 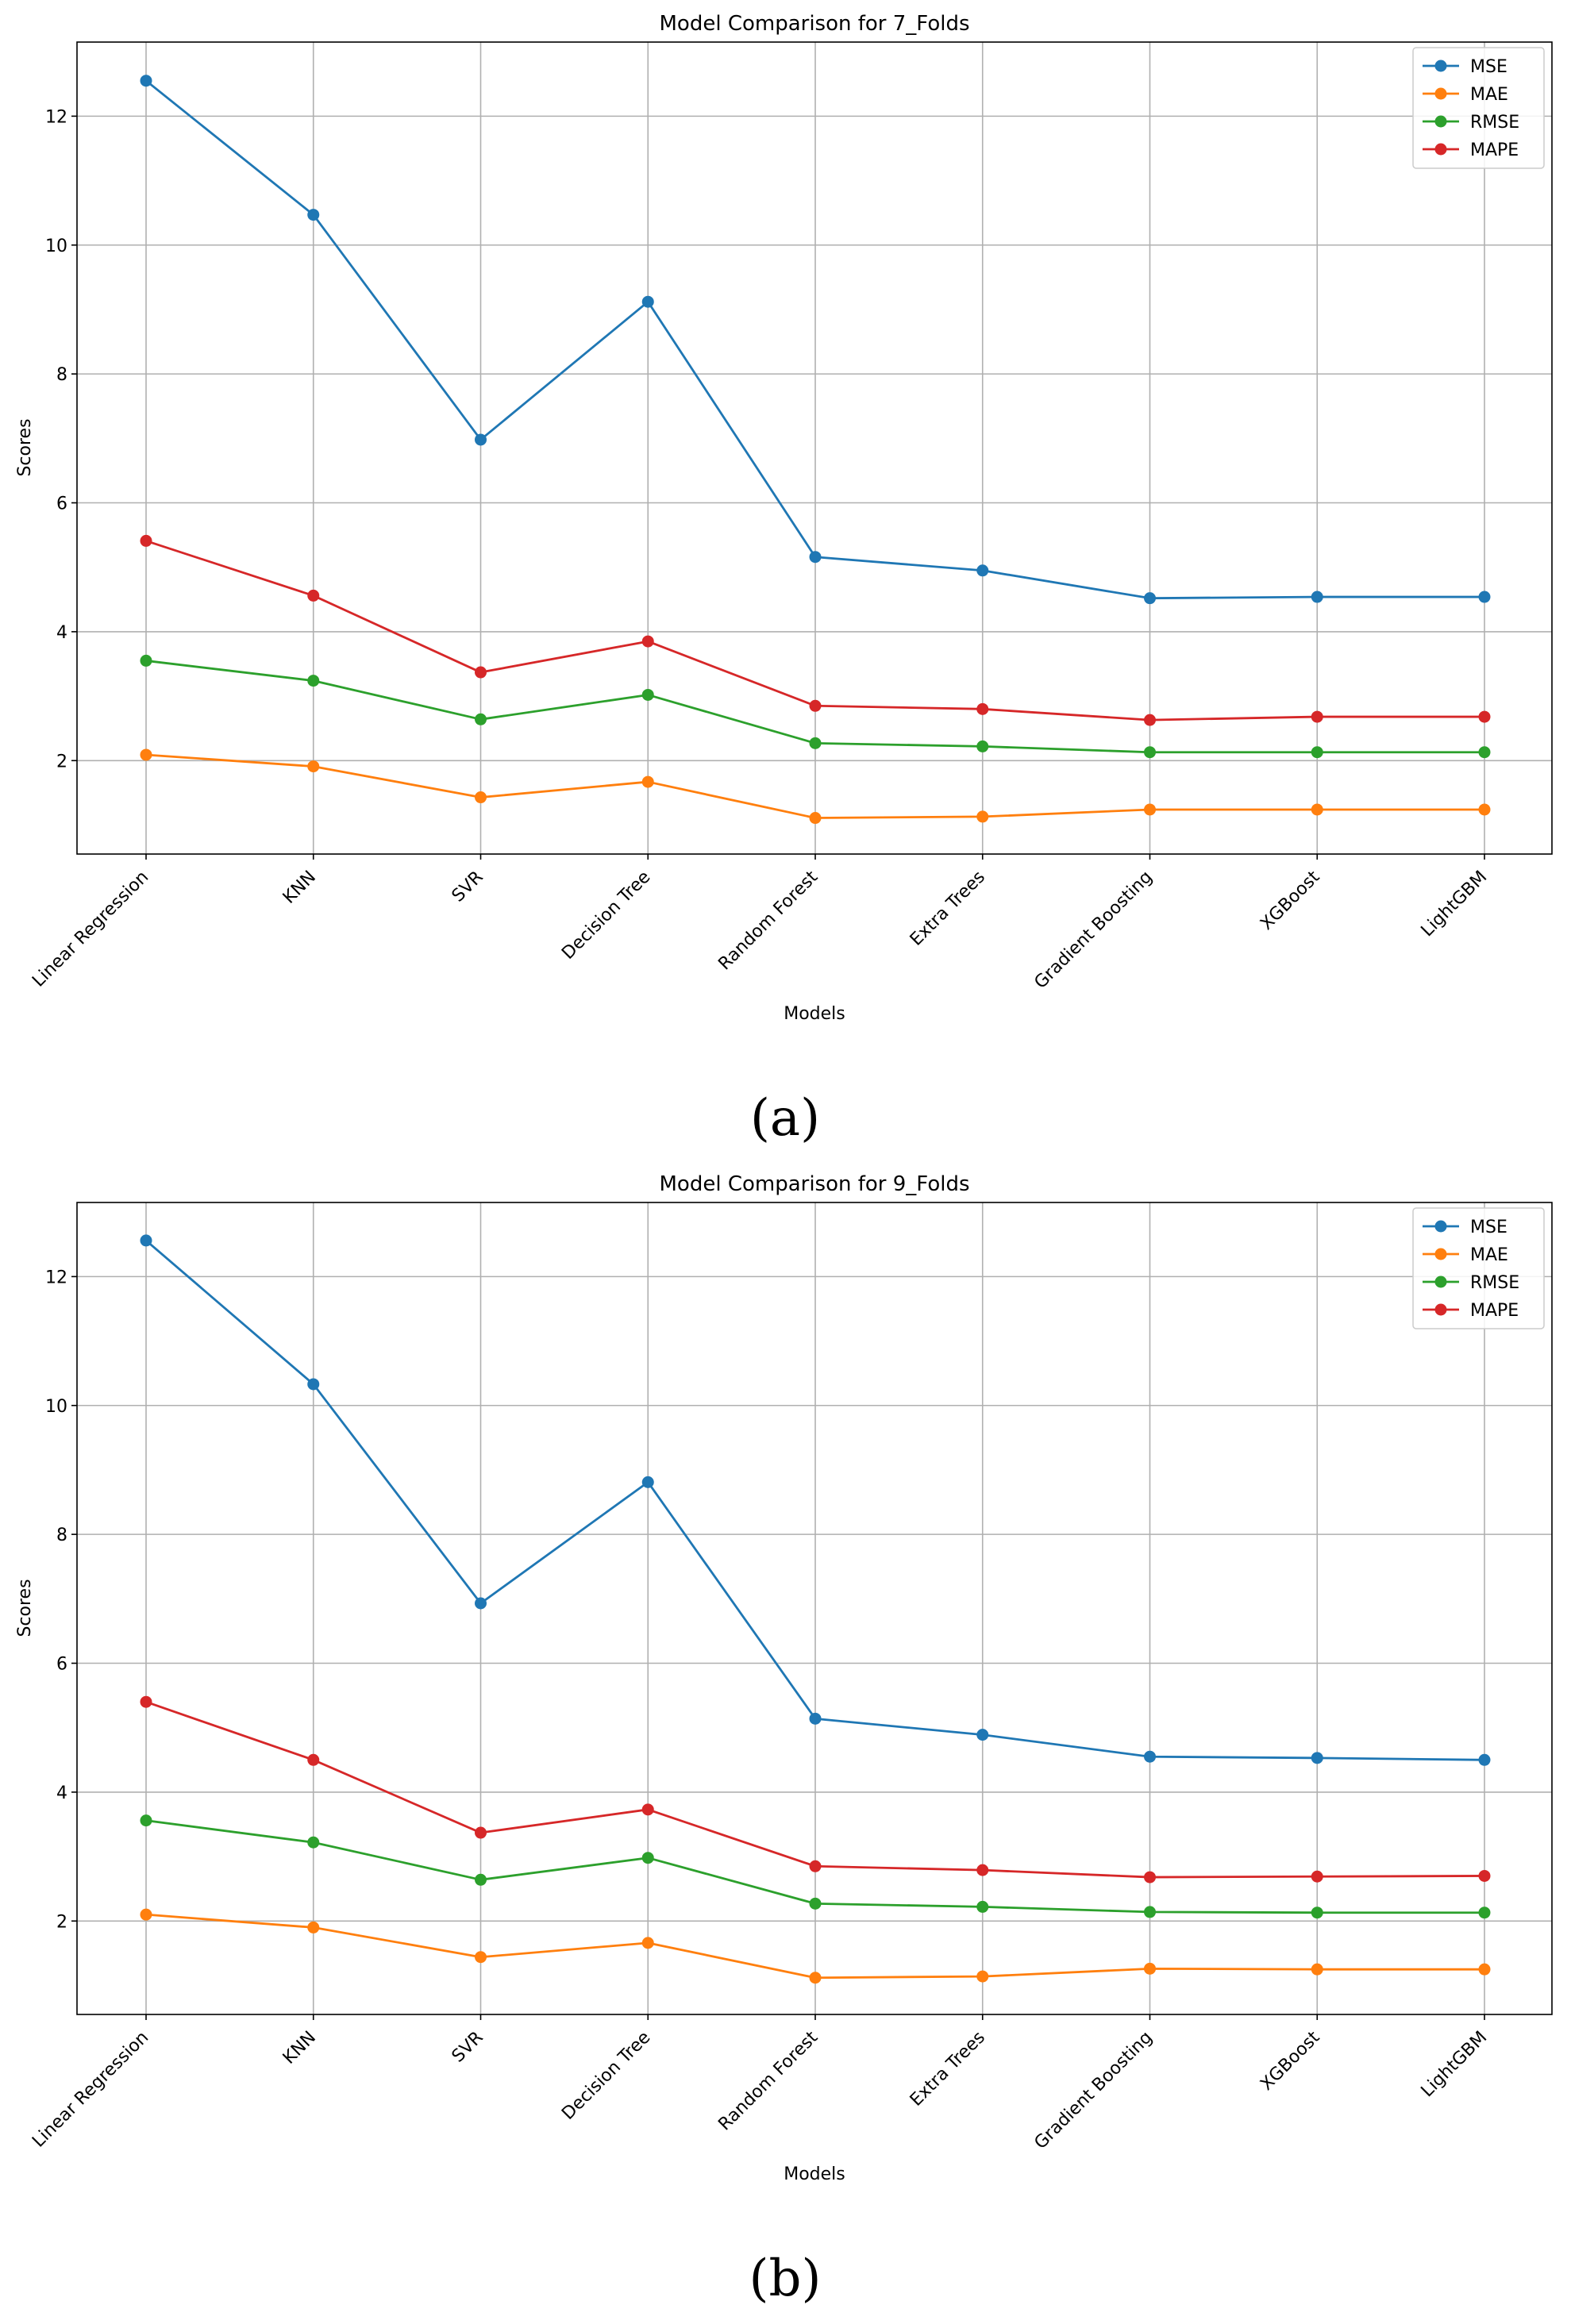 What do you see at coordinates (814, 24) in the screenshot?
I see `chart-title: Model Comparison for 7_Folds` at bounding box center [814, 24].